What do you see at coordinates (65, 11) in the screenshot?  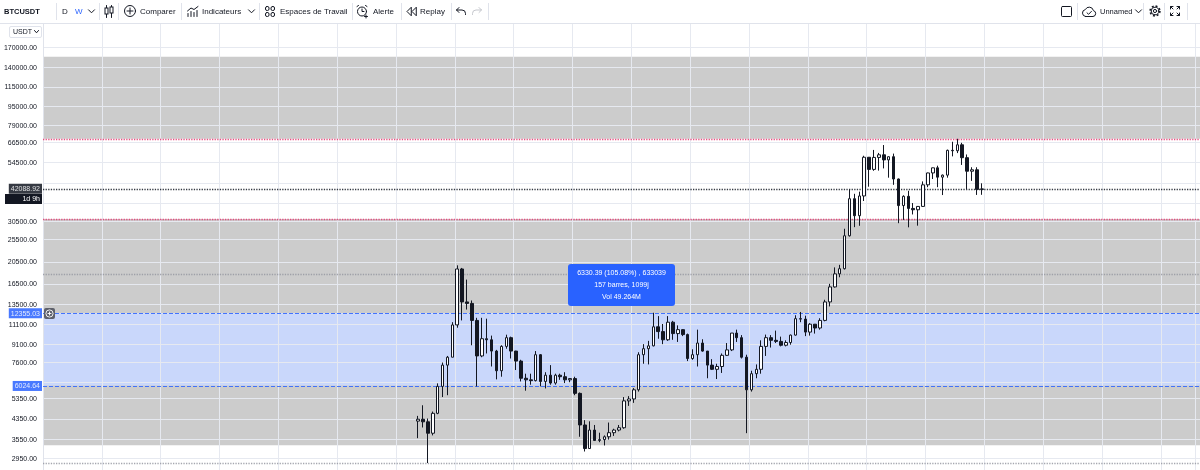 I see `text: D` at bounding box center [65, 11].